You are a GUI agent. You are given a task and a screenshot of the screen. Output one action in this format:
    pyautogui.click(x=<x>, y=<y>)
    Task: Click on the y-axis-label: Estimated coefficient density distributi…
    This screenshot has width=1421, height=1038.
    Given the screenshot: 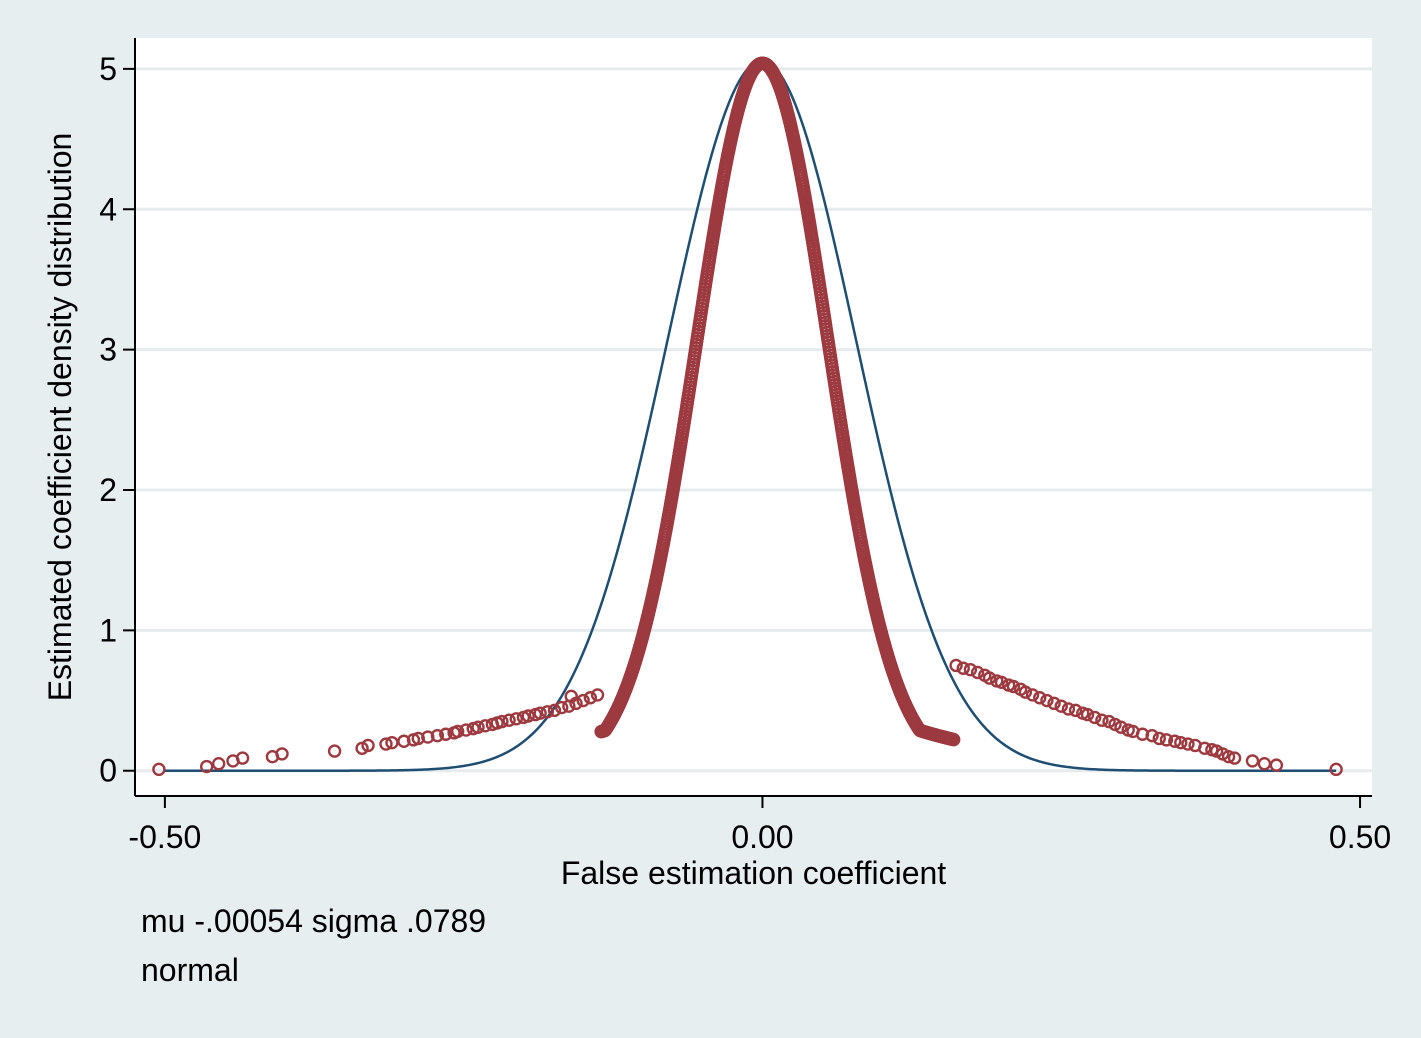 What is the action you would take?
    pyautogui.click(x=60, y=417)
    